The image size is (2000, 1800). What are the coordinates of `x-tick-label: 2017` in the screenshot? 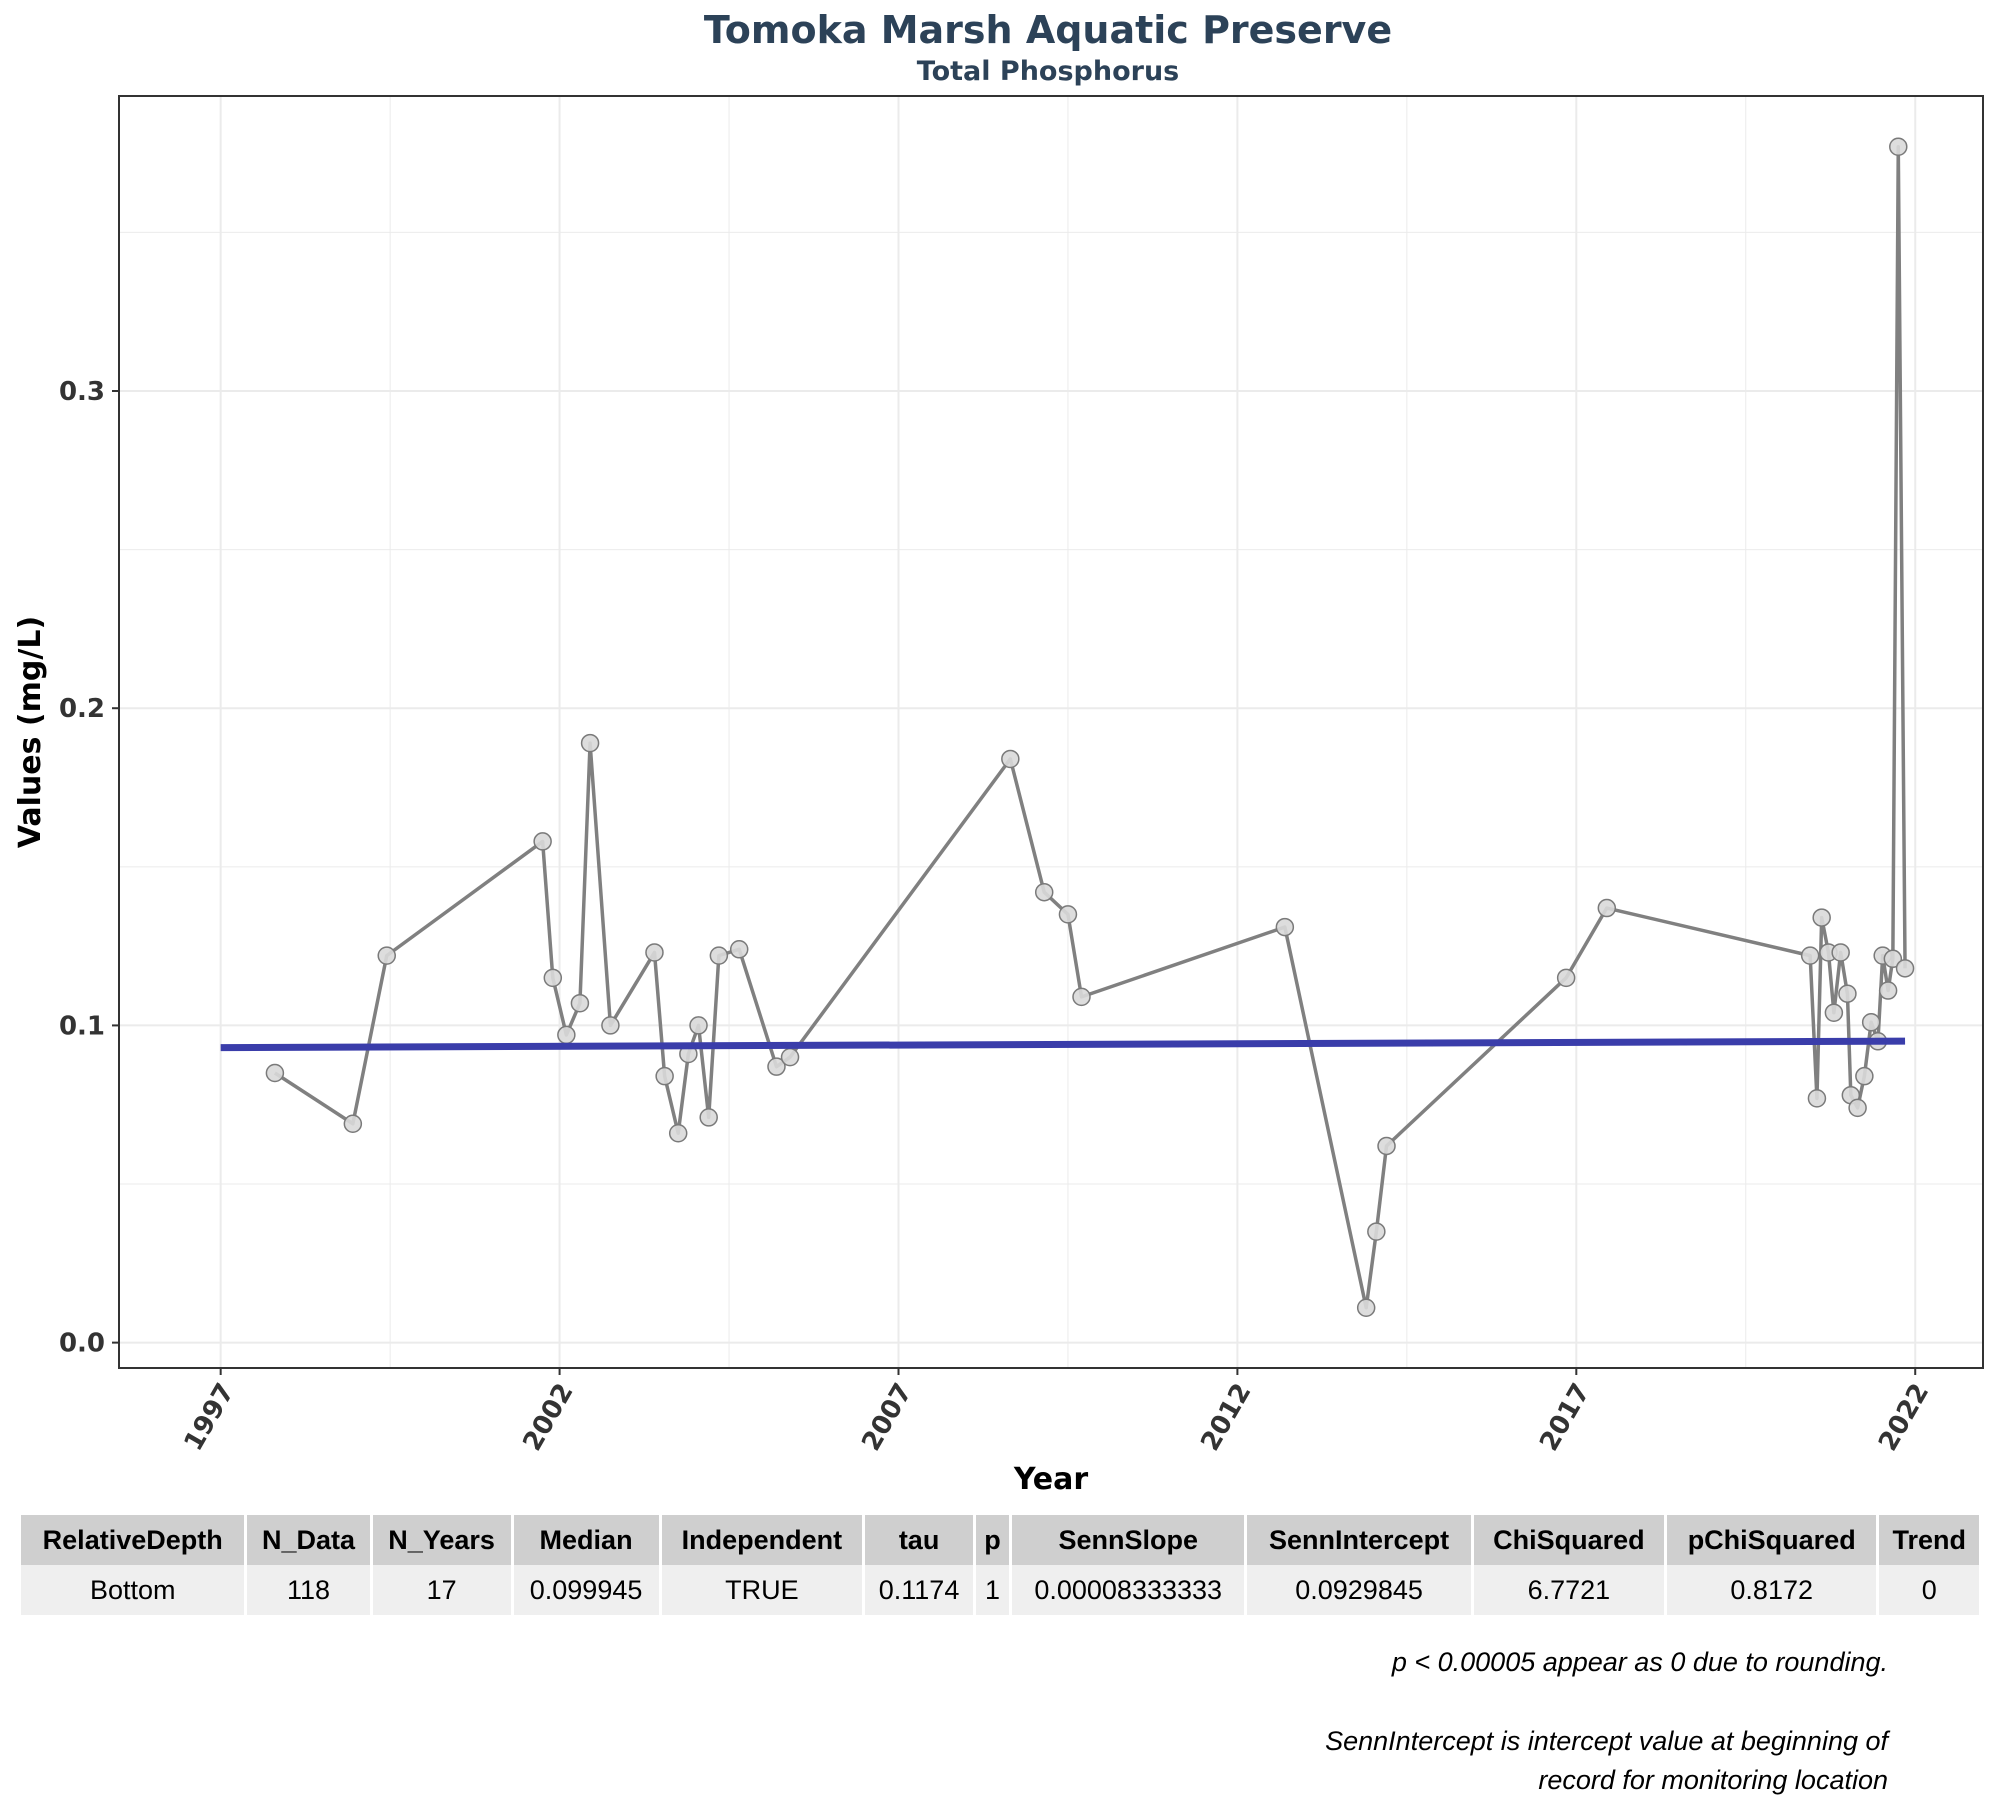 It's located at (1565, 1418).